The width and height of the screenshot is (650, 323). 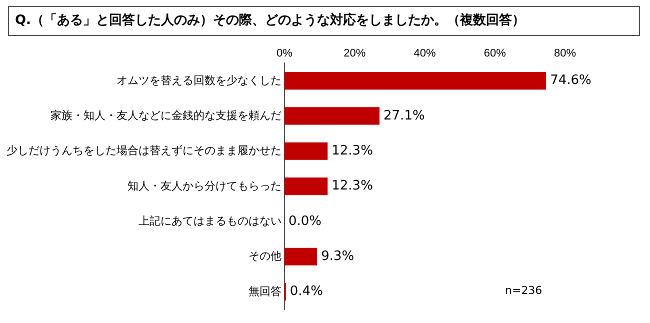 What do you see at coordinates (166, 115) in the screenshot?
I see `y-tick-label: 家族・知人・友人などに金銭的な支援を頼んだ` at bounding box center [166, 115].